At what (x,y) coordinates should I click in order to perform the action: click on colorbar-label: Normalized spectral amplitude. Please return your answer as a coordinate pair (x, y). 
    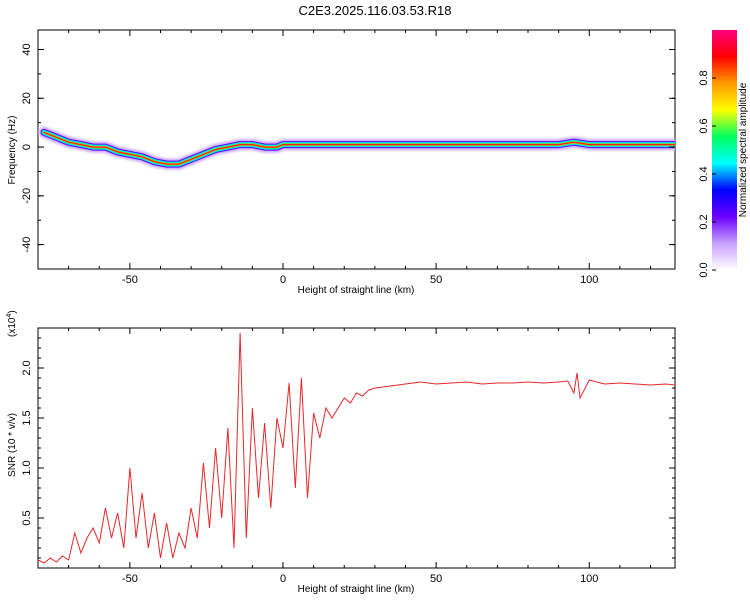
    Looking at the image, I should click on (743, 149).